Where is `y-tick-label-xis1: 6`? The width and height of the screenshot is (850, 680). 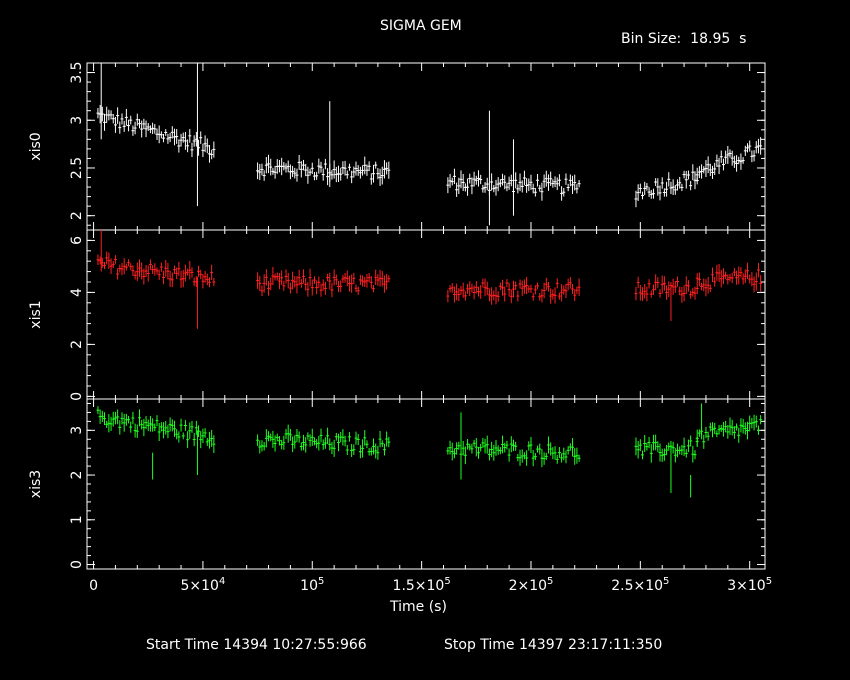
y-tick-label-xis1: 6 is located at coordinates (77, 240).